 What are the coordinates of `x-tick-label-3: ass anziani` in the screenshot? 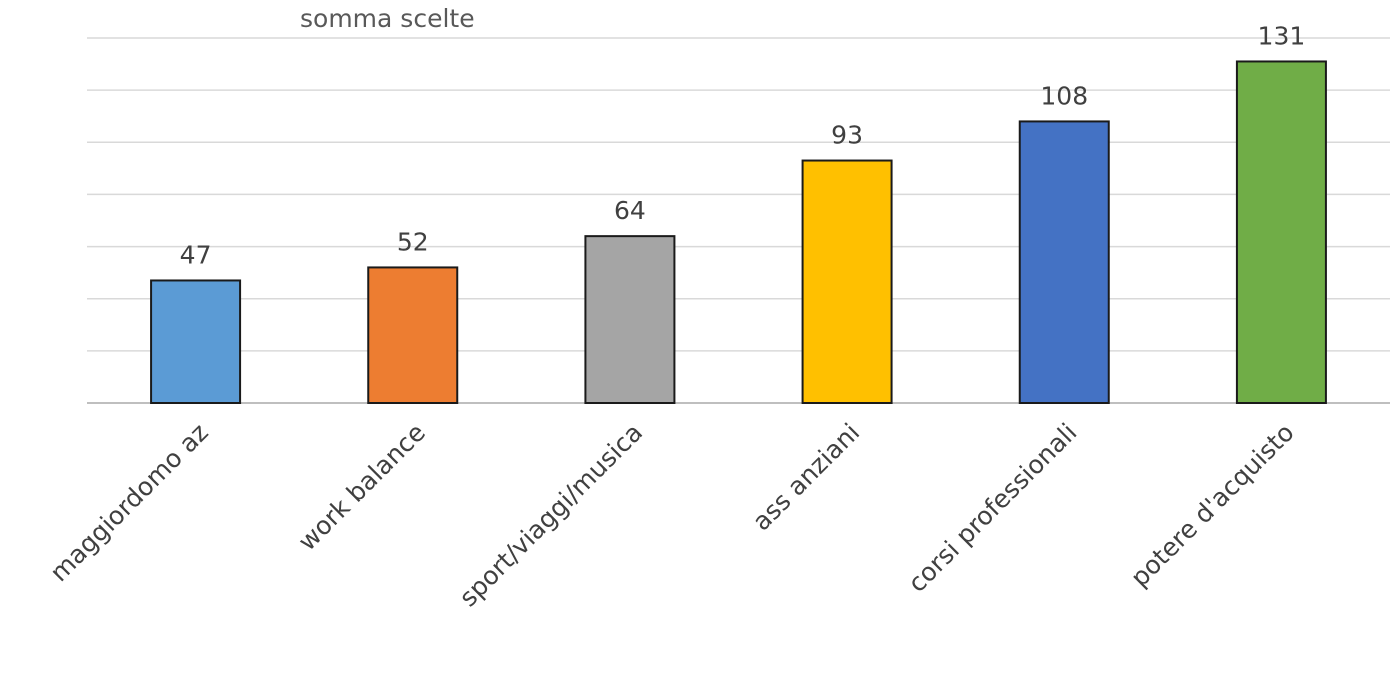 It's located at (806, 477).